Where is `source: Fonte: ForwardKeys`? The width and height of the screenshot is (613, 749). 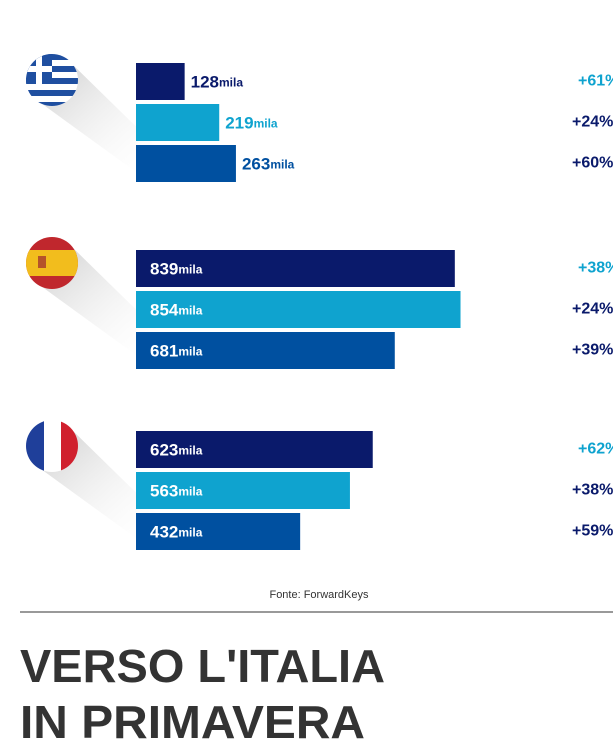
source: Fonte: ForwardKeys is located at coordinates (319, 595).